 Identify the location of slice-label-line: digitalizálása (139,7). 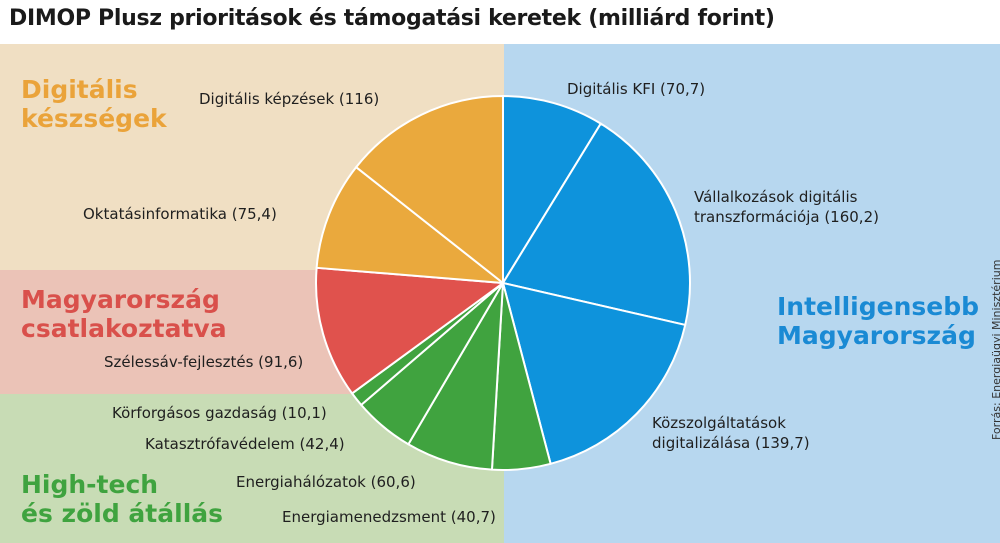
(731, 443).